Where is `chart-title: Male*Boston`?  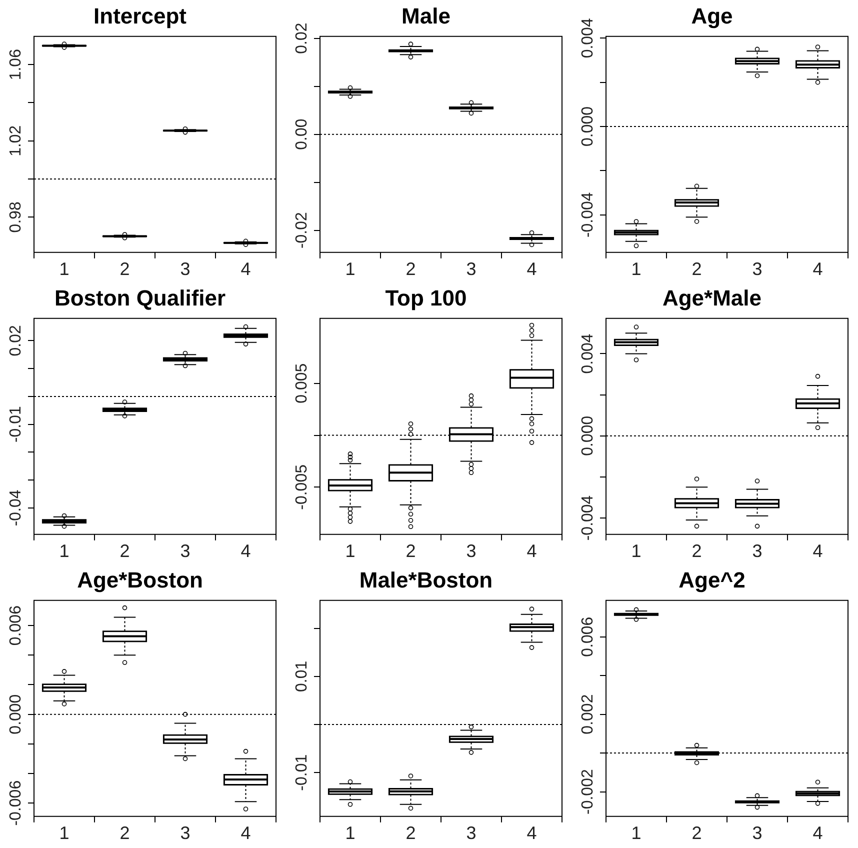
chart-title: Male*Boston is located at coordinates (426, 579).